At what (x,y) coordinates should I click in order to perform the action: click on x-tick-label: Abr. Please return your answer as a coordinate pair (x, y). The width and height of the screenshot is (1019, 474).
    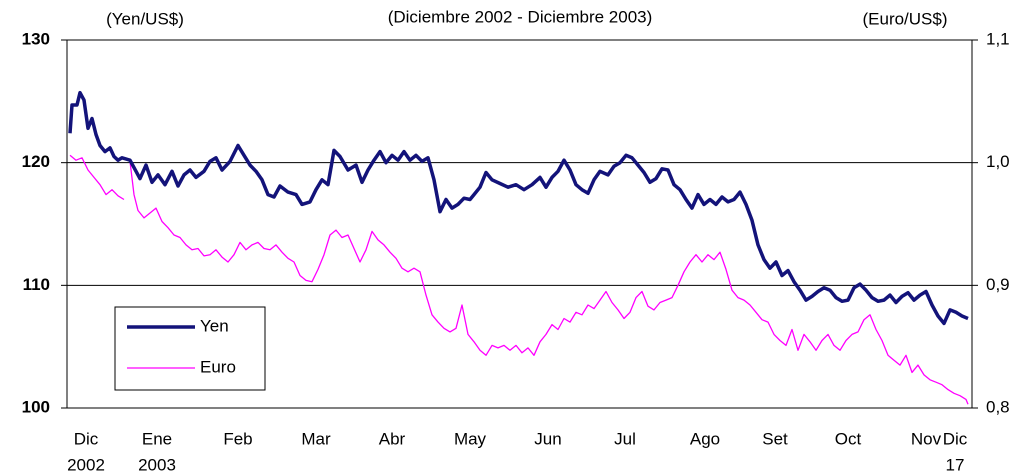
    Looking at the image, I should click on (392, 438).